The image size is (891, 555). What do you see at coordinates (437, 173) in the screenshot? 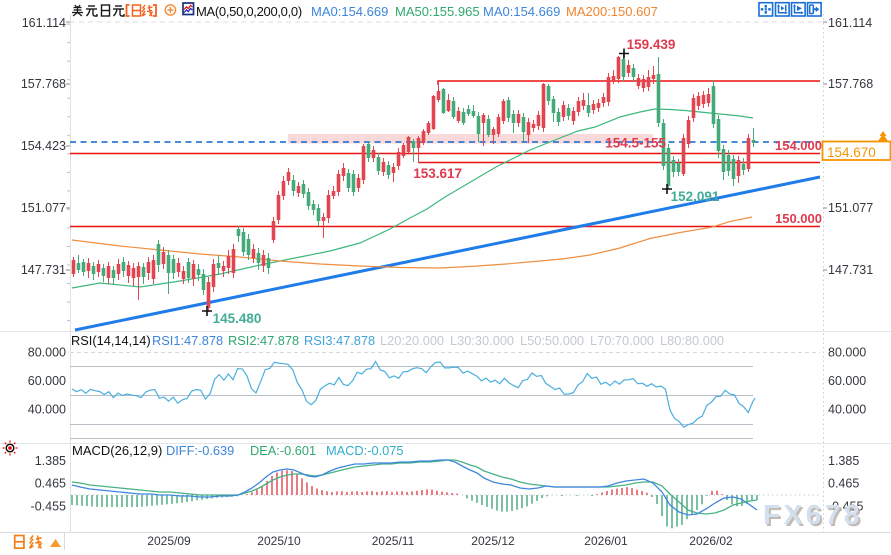
I see `svg-text: 153.617` at bounding box center [437, 173].